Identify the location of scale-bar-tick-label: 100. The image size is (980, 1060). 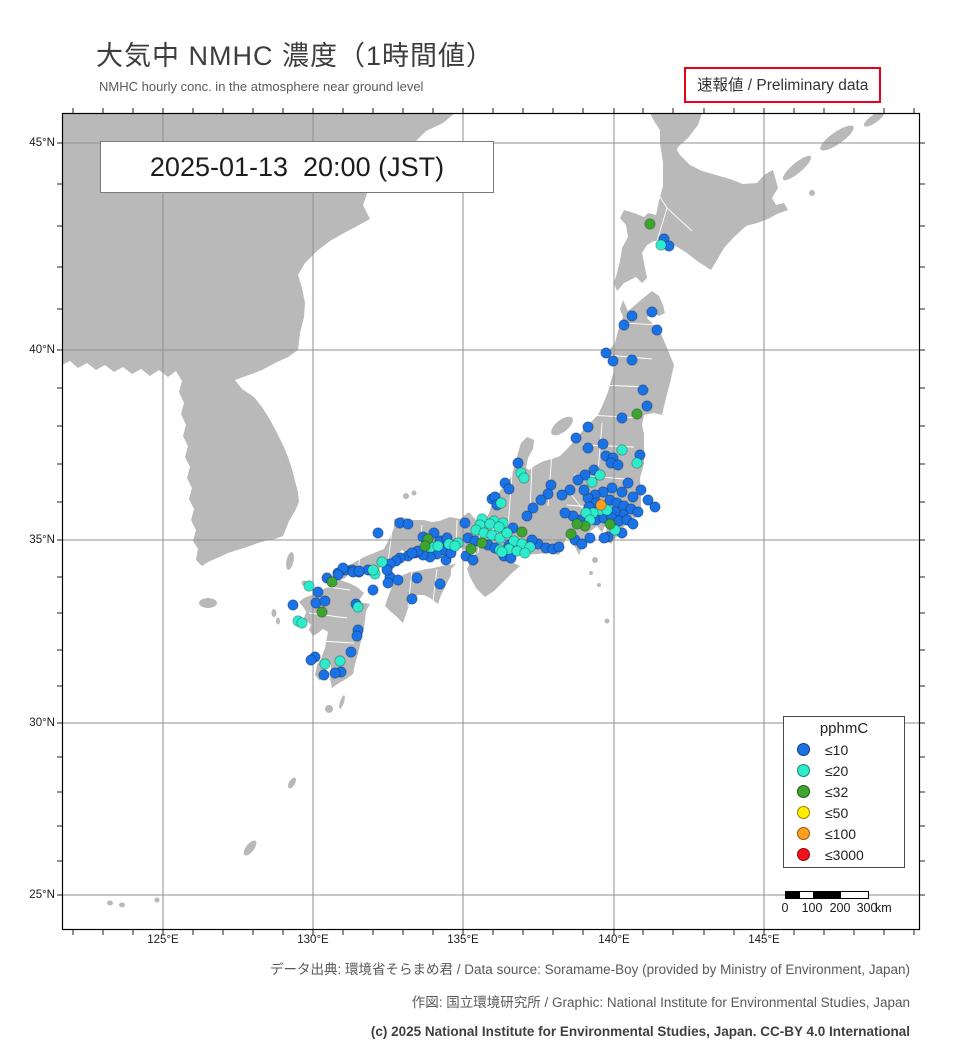
(812, 908).